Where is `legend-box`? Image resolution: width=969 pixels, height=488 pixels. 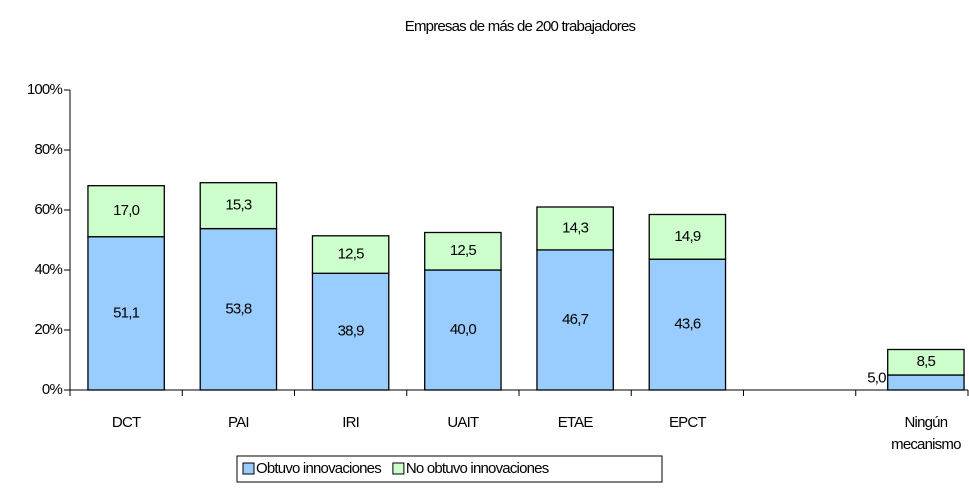
legend-box is located at coordinates (449, 469).